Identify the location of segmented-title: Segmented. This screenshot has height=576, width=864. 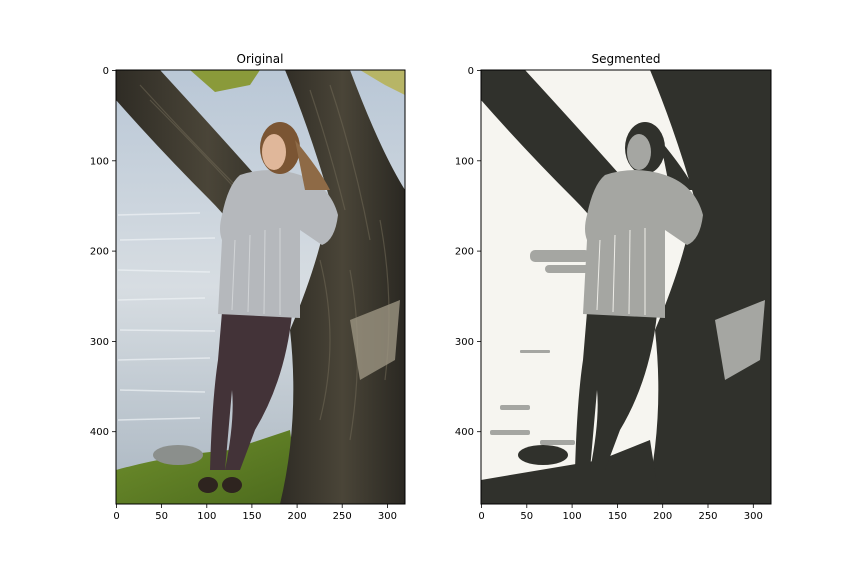
(626, 59).